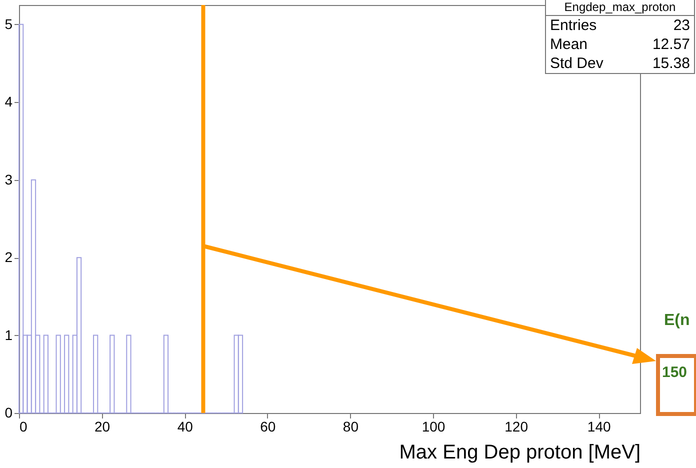 Image resolution: width=696 pixels, height=468 pixels. Describe the element at coordinates (24, 426) in the screenshot. I see `x-tick-label: 0` at that location.